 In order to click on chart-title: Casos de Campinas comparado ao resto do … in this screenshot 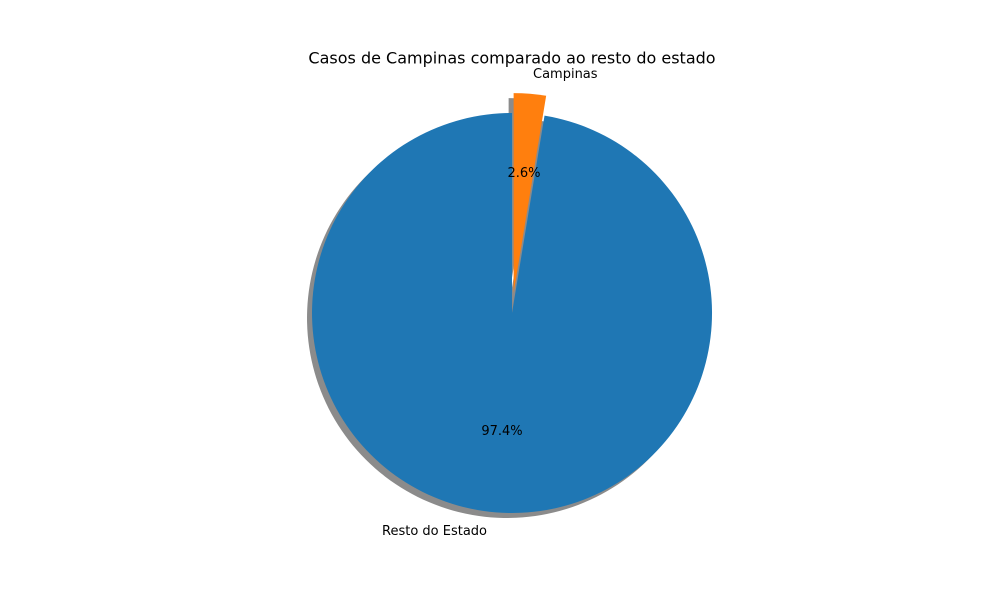, I will do `click(511, 58)`.